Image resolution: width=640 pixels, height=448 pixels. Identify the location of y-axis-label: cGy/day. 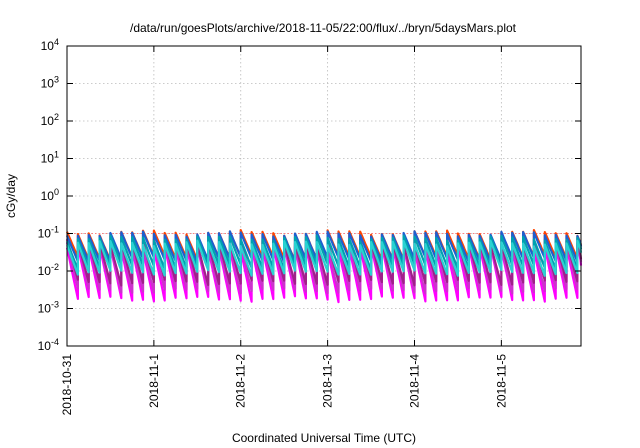
(11, 196).